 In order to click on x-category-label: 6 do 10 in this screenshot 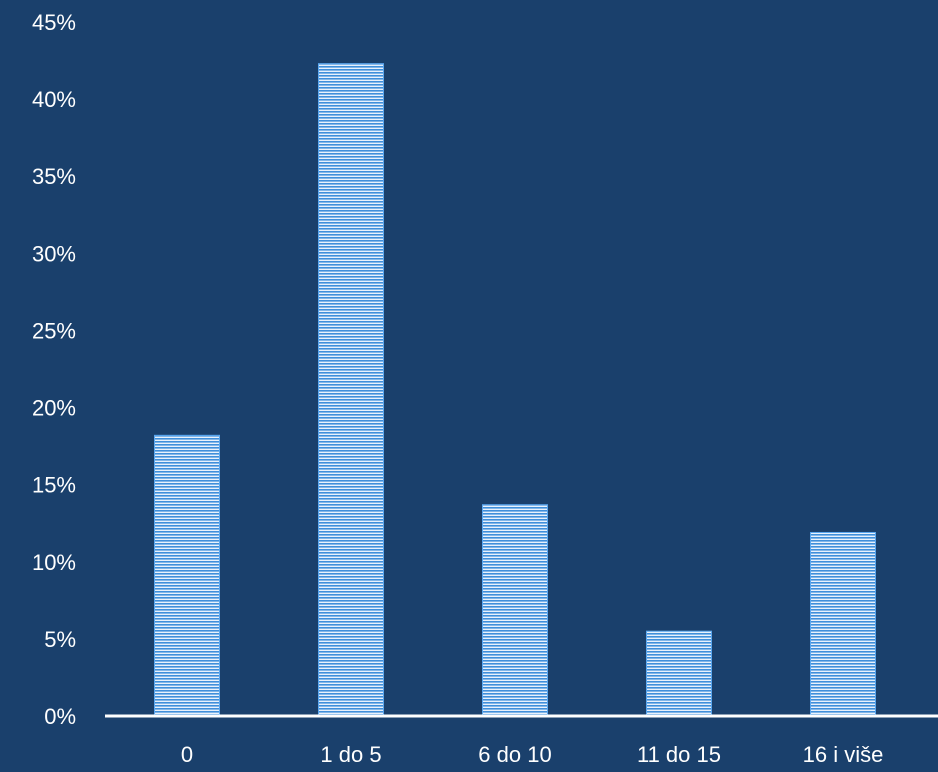, I will do `click(514, 754)`.